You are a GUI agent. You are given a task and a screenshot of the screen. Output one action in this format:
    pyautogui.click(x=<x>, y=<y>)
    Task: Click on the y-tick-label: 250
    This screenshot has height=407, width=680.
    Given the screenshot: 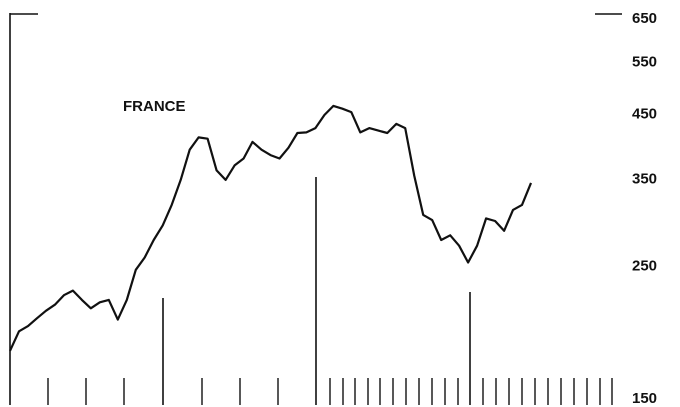 What is the action you would take?
    pyautogui.click(x=644, y=266)
    